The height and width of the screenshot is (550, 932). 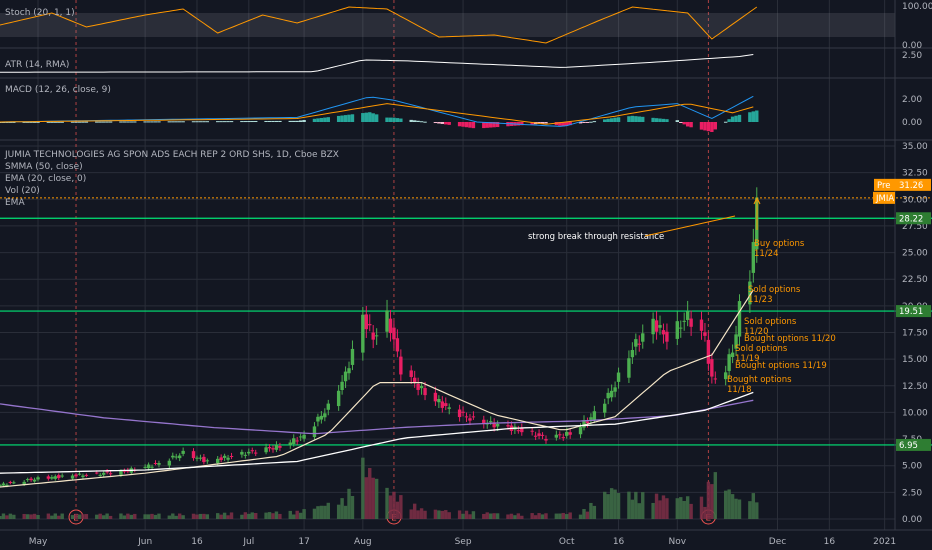 I want to click on ema-line, so click(x=377, y=432).